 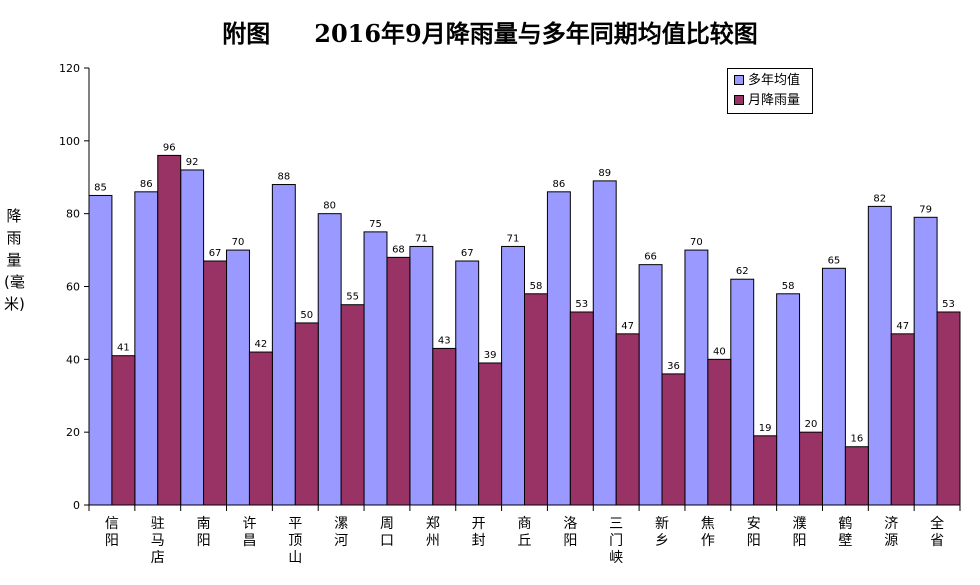 What do you see at coordinates (490, 355) in the screenshot?
I see `data-label-2: 39` at bounding box center [490, 355].